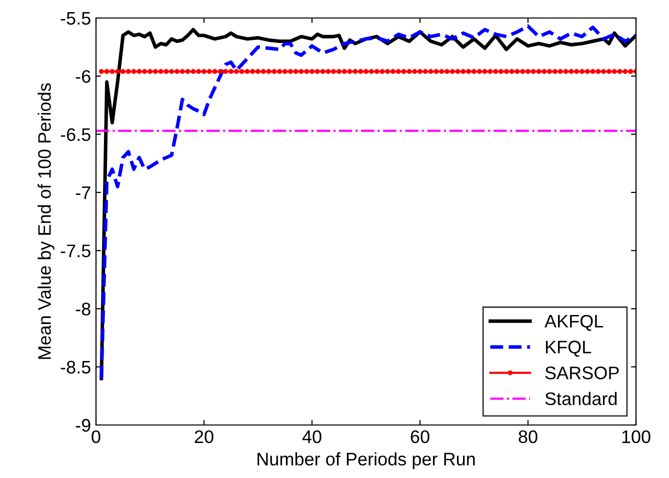 The image size is (669, 478). I want to click on y-tick-label: -6.5, so click(75, 135).